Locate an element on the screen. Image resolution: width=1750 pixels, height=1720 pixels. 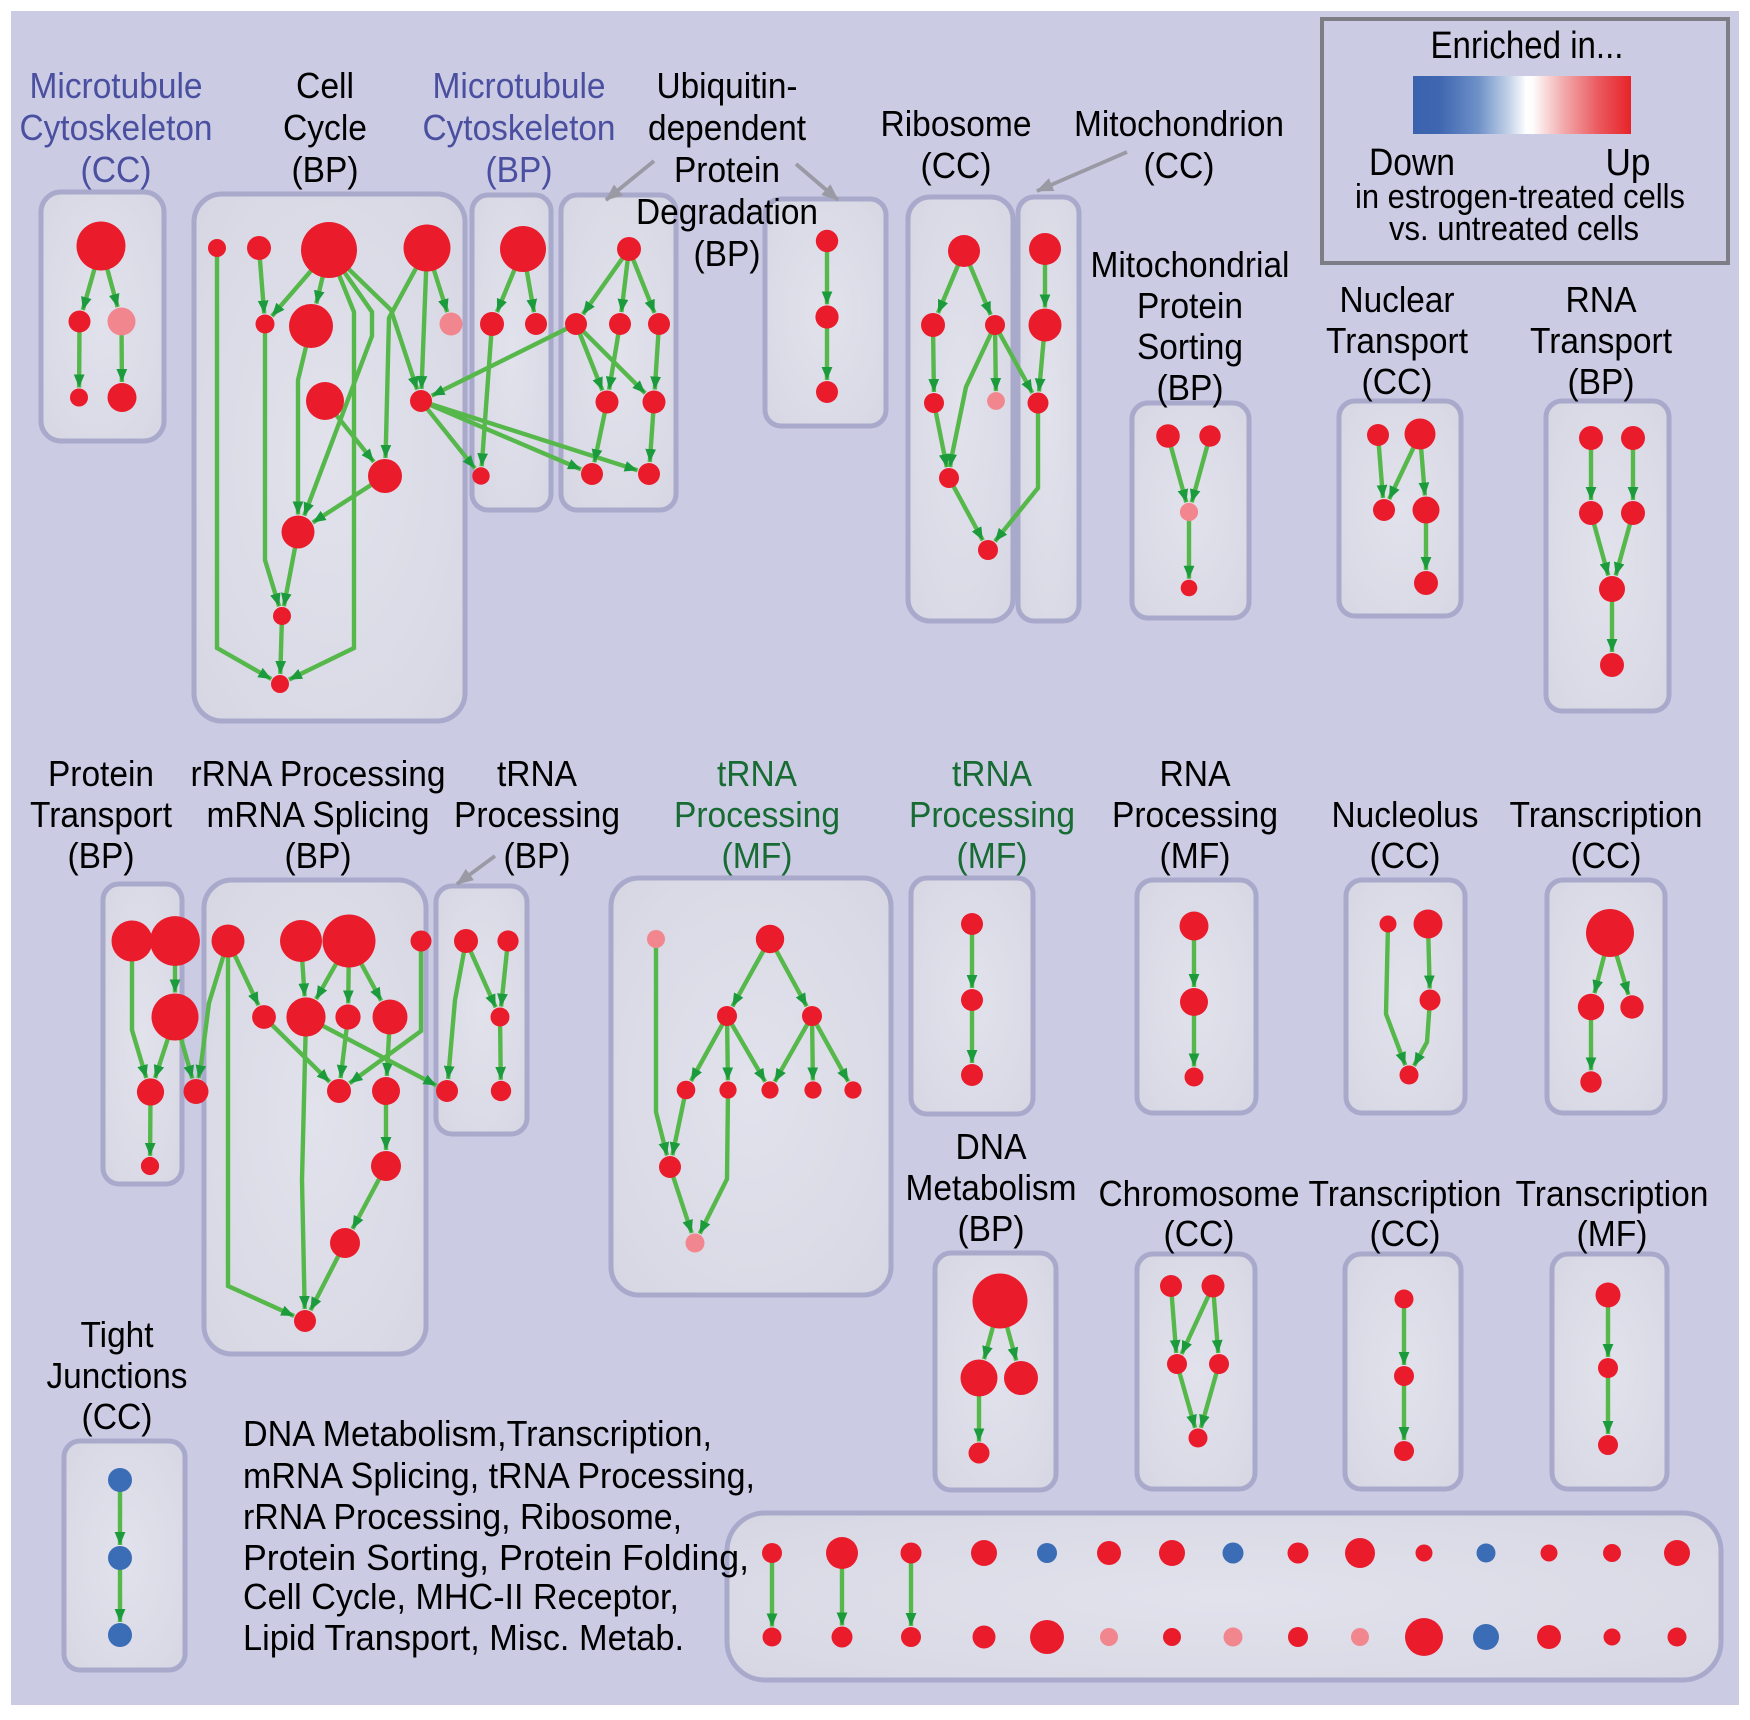
svg-text: Chromosome is located at coordinates (1199, 1193).